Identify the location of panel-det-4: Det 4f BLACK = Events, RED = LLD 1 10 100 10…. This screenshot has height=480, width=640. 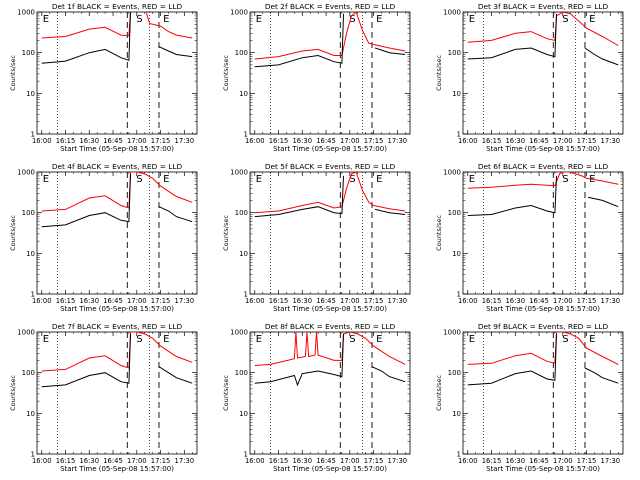
(103, 237).